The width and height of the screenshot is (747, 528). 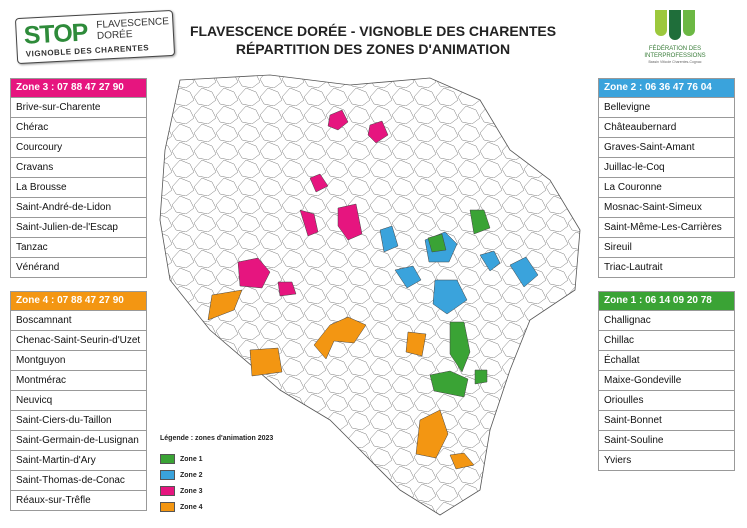 I want to click on zone3-commune-row: Brive-sur-Charente, so click(x=78, y=107).